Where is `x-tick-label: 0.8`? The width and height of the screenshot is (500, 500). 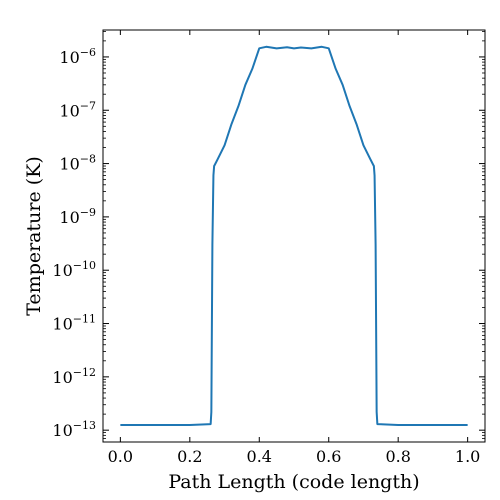 x-tick-label: 0.8 is located at coordinates (397, 456).